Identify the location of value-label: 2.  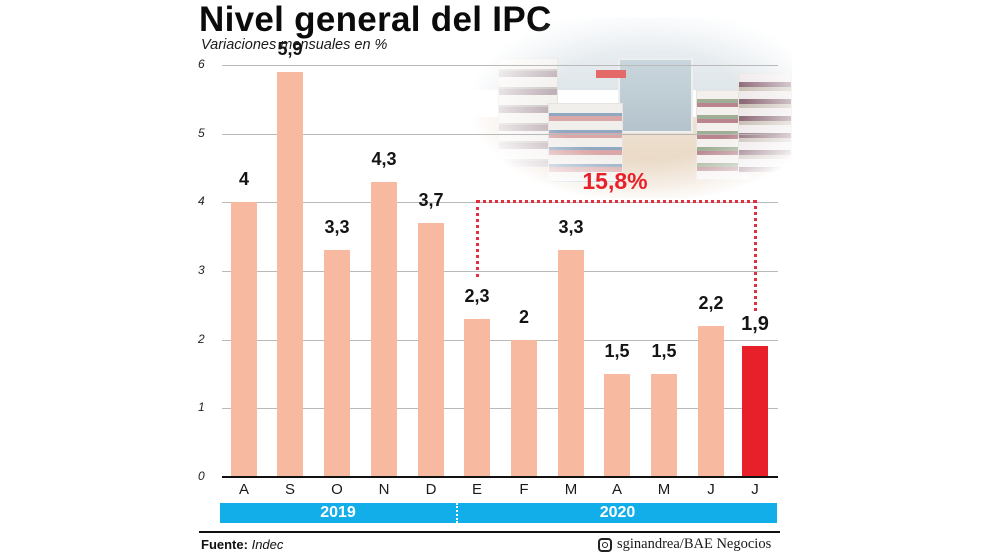
(523, 316).